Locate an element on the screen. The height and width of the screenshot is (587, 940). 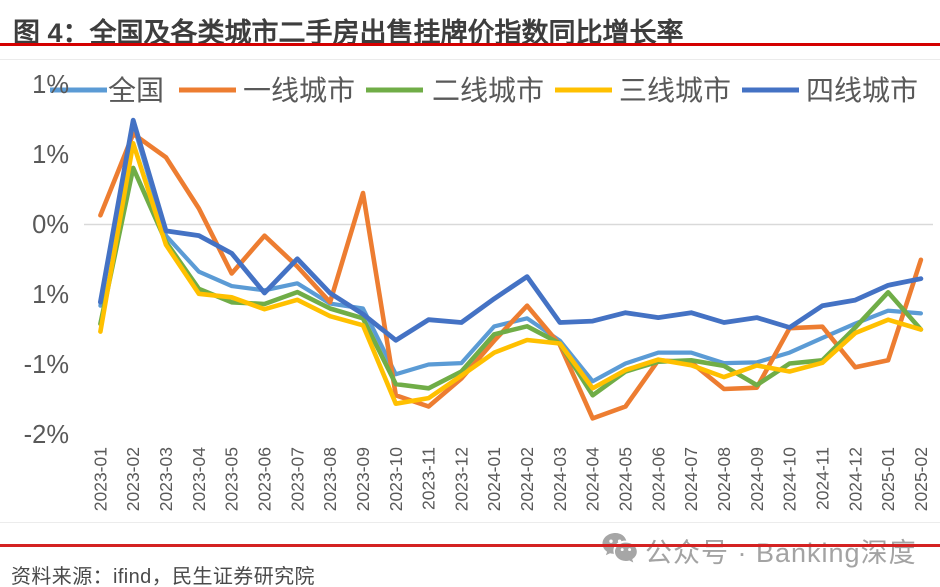
svg-text: 2024-07 is located at coordinates (691, 479).